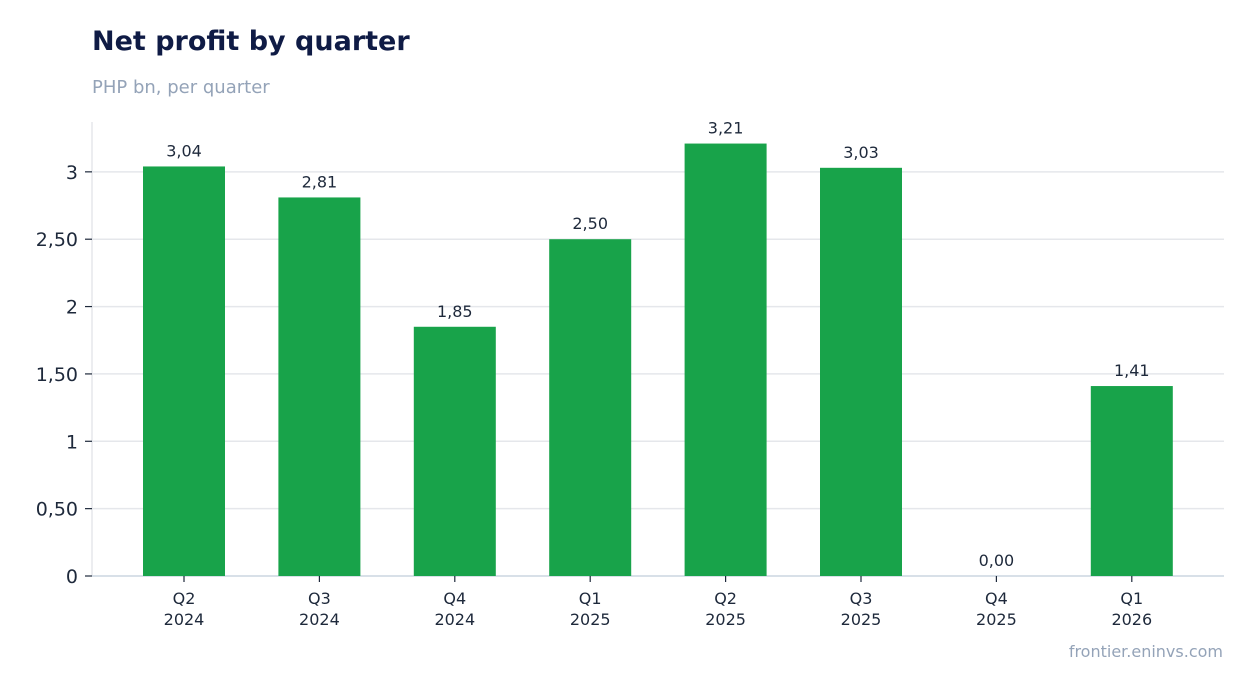 The width and height of the screenshot is (1254, 693). Describe the element at coordinates (72, 442) in the screenshot. I see `y-tick-label: 1` at that location.